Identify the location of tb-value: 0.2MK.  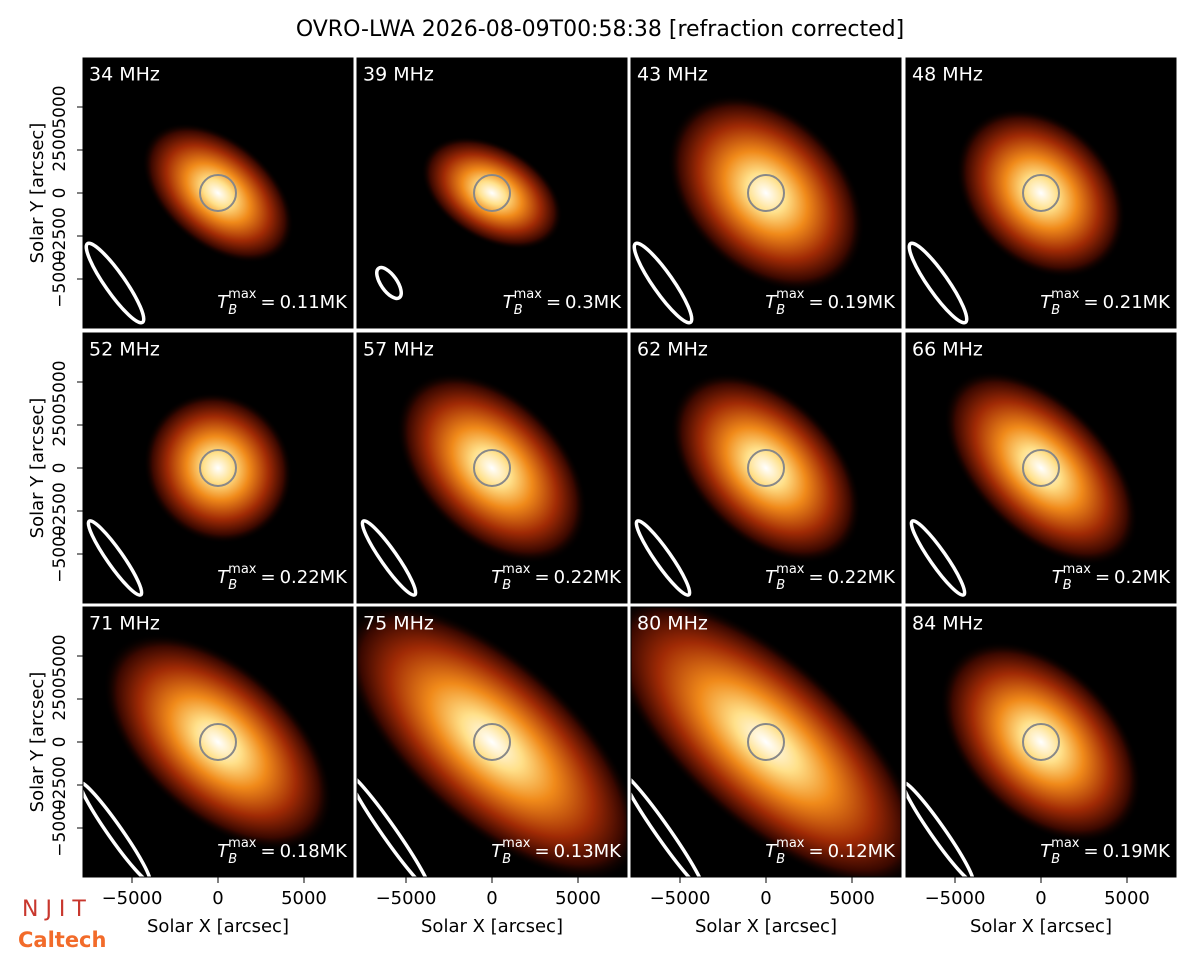
(1142, 577).